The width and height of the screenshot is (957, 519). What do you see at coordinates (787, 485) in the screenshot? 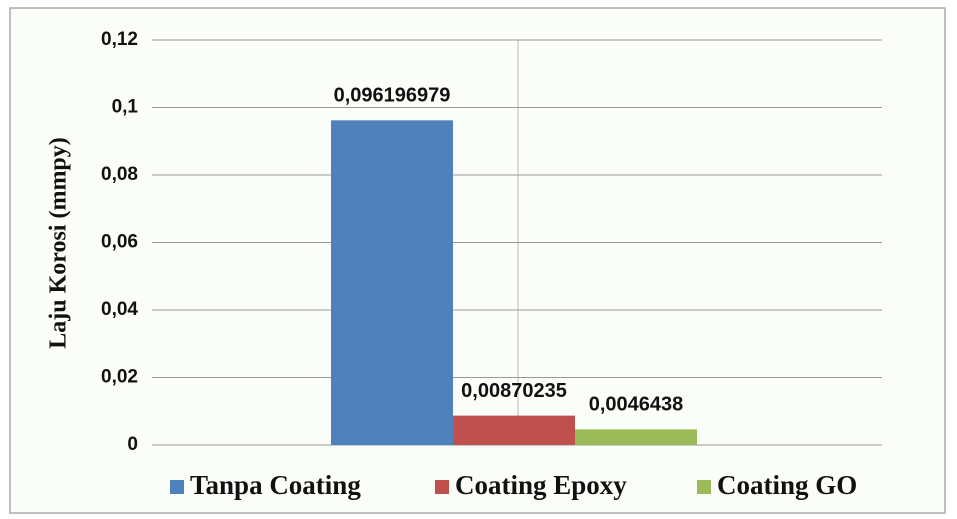
I see `legend-label: Coating GO` at bounding box center [787, 485].